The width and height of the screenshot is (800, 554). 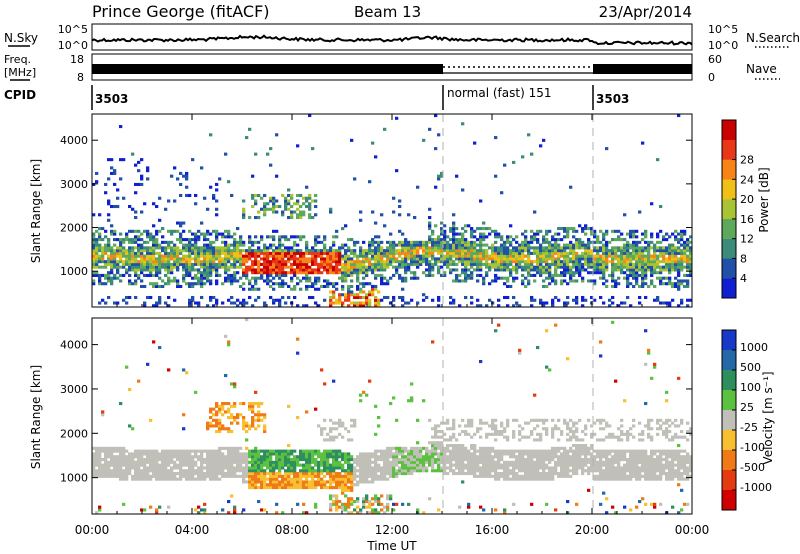 What do you see at coordinates (20, 72) in the screenshot?
I see `freq-label-2: [MHz]` at bounding box center [20, 72].